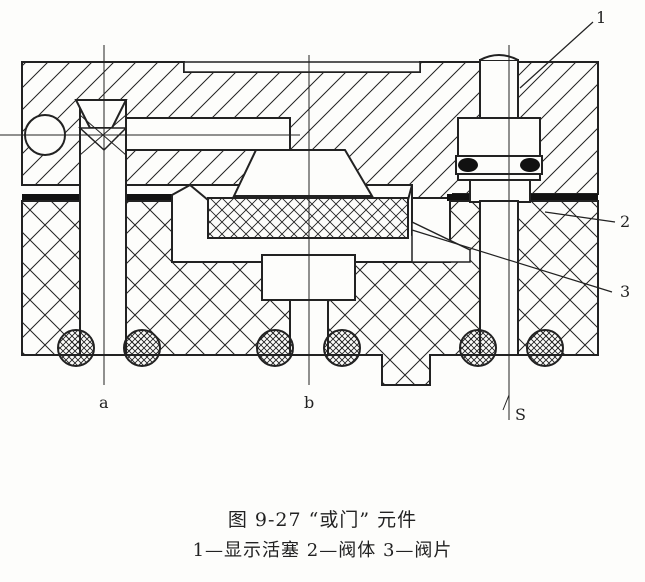 Image resolution: width=645 pixels, height=582 pixels. I want to click on valve-flap, so click(308, 218).